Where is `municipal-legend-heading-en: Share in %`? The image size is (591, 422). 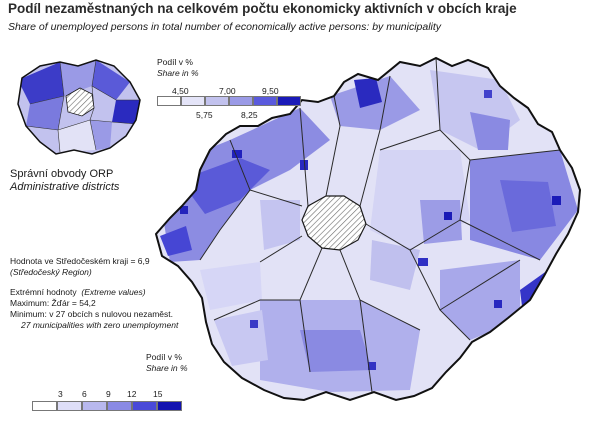
municipal-legend-heading-en: Share in % is located at coordinates (167, 368).